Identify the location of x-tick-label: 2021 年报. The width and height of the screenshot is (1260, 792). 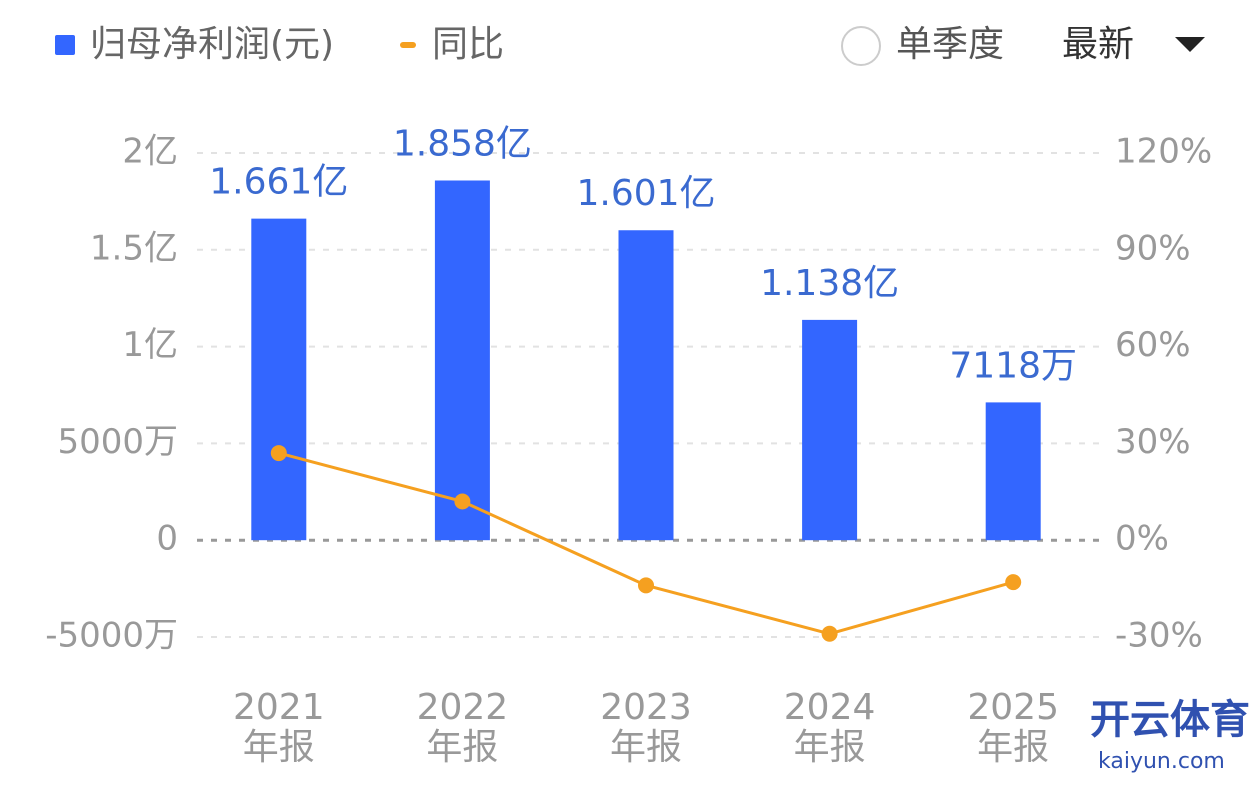
(278, 727).